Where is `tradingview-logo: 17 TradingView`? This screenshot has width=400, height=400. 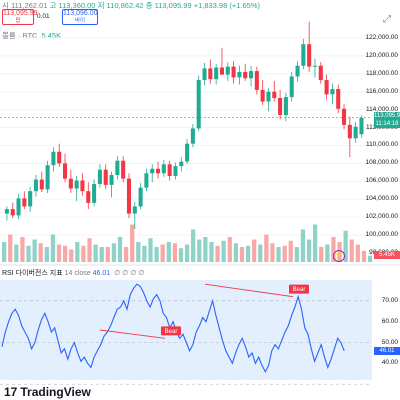 tradingview-logo: 17 TradingView is located at coordinates (47, 392).